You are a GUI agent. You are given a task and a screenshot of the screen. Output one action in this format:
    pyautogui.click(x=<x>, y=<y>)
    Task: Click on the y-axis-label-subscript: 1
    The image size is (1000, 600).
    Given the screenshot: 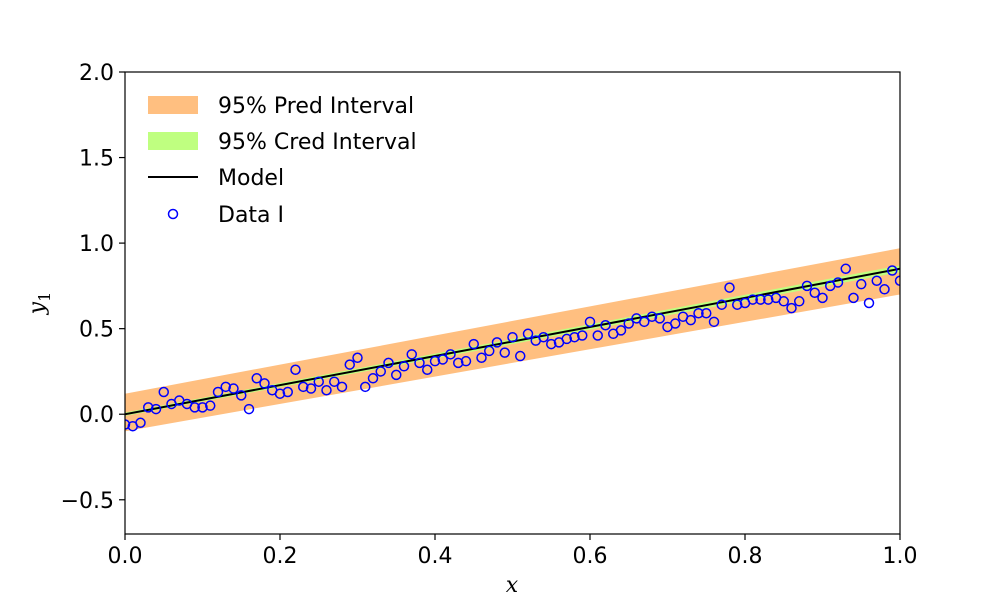 What is the action you would take?
    pyautogui.click(x=44, y=297)
    